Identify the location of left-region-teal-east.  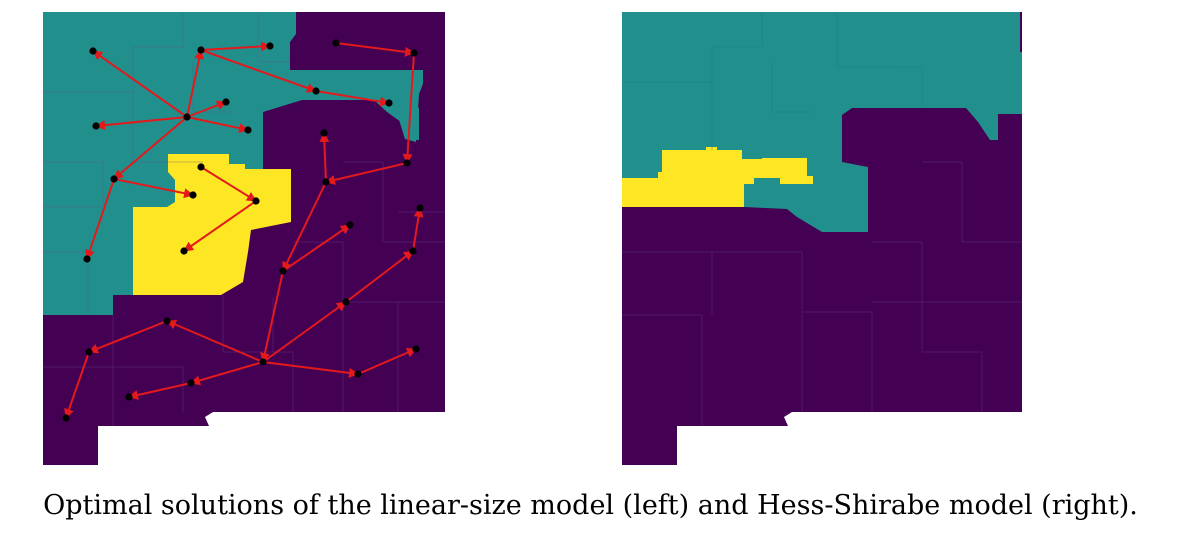
(396, 119).